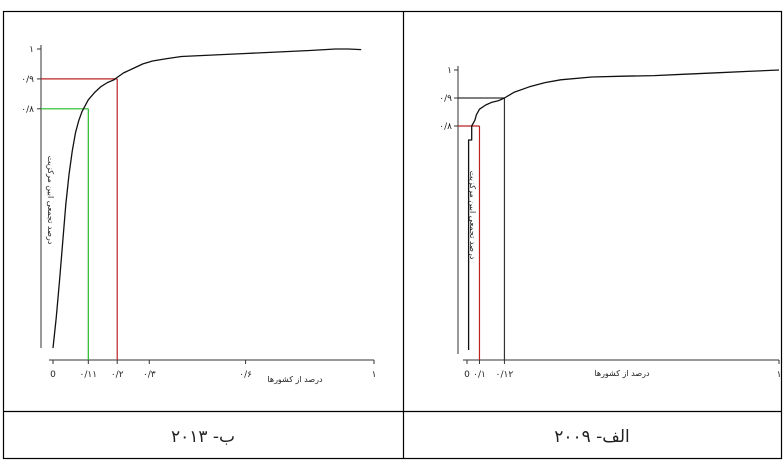 This screenshot has width=784, height=461. Describe the element at coordinates (505, 375) in the screenshot. I see `x-tick-label: ۰/۱۲` at that location.